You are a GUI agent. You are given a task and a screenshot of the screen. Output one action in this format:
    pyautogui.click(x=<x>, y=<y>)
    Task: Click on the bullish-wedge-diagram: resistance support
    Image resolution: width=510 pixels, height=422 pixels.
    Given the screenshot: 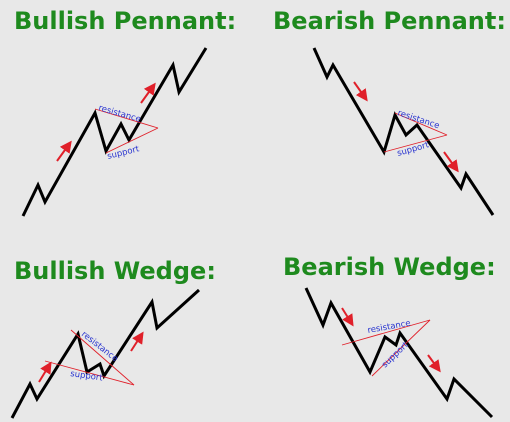 What is the action you would take?
    pyautogui.click(x=105, y=353)
    